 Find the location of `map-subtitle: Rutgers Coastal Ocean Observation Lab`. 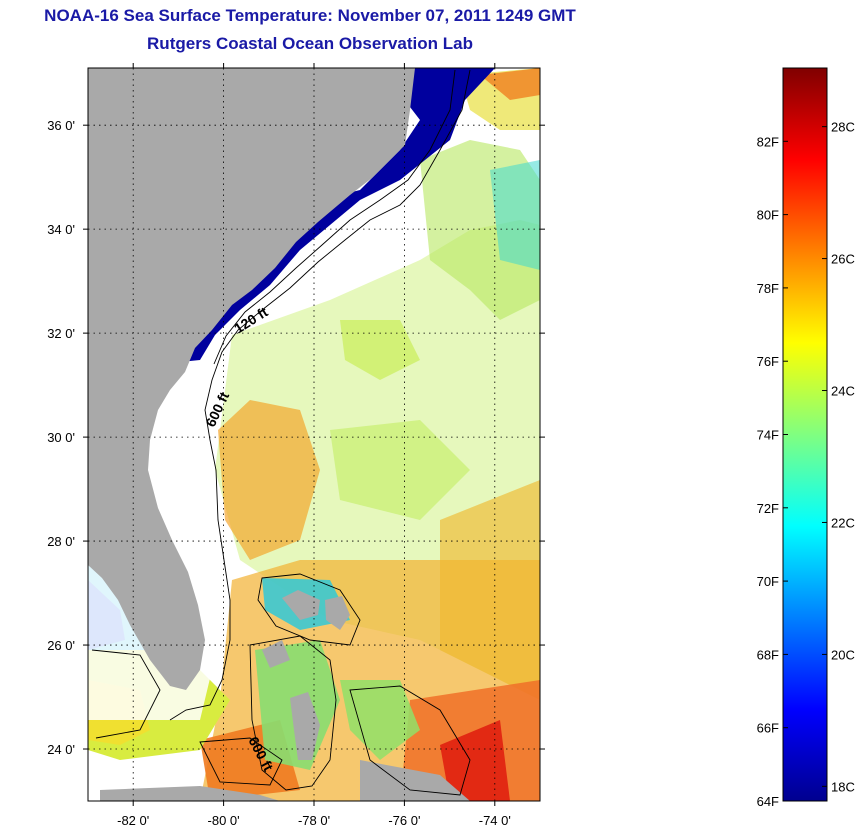

map-subtitle: Rutgers Coastal Ocean Observation Lab is located at coordinates (310, 43).